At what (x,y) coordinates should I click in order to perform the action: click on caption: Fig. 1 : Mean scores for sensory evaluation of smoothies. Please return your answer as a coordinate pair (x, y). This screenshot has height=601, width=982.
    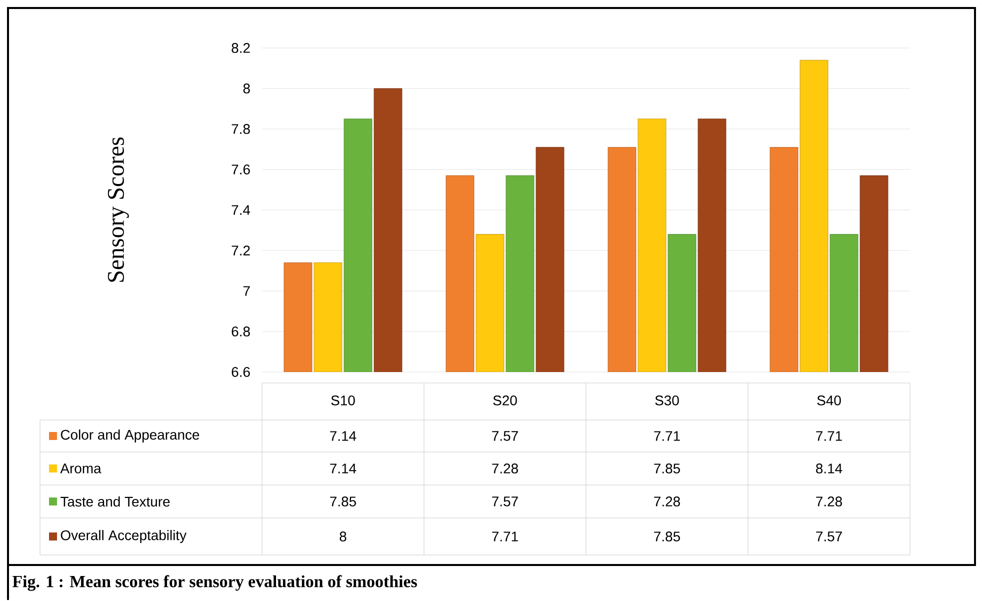
    Looking at the image, I should click on (214, 583).